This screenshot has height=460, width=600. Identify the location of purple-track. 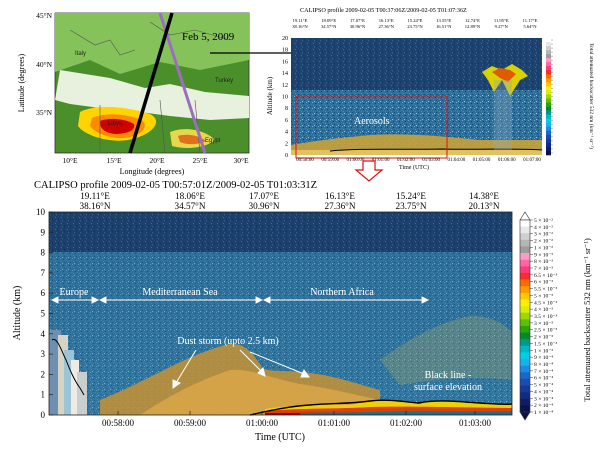
(182, 83).